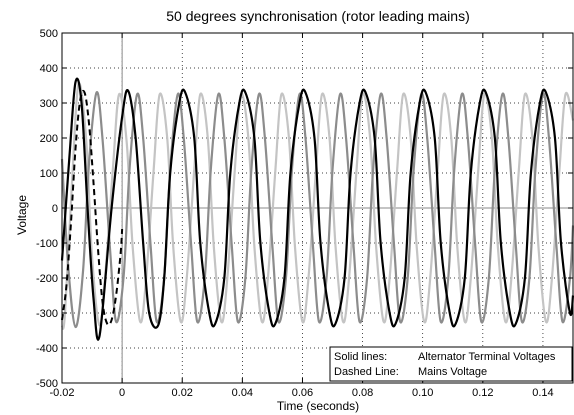 This screenshot has width=574, height=415. Describe the element at coordinates (49, 174) in the screenshot. I see `y-tick-label: 100` at that location.